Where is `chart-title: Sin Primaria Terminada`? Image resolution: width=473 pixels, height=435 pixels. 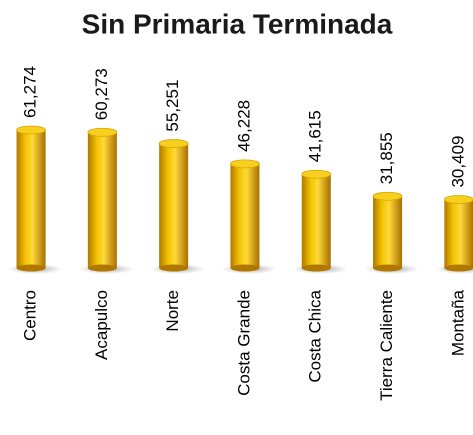
chart-title: Sin Primaria Terminada is located at coordinates (237, 23).